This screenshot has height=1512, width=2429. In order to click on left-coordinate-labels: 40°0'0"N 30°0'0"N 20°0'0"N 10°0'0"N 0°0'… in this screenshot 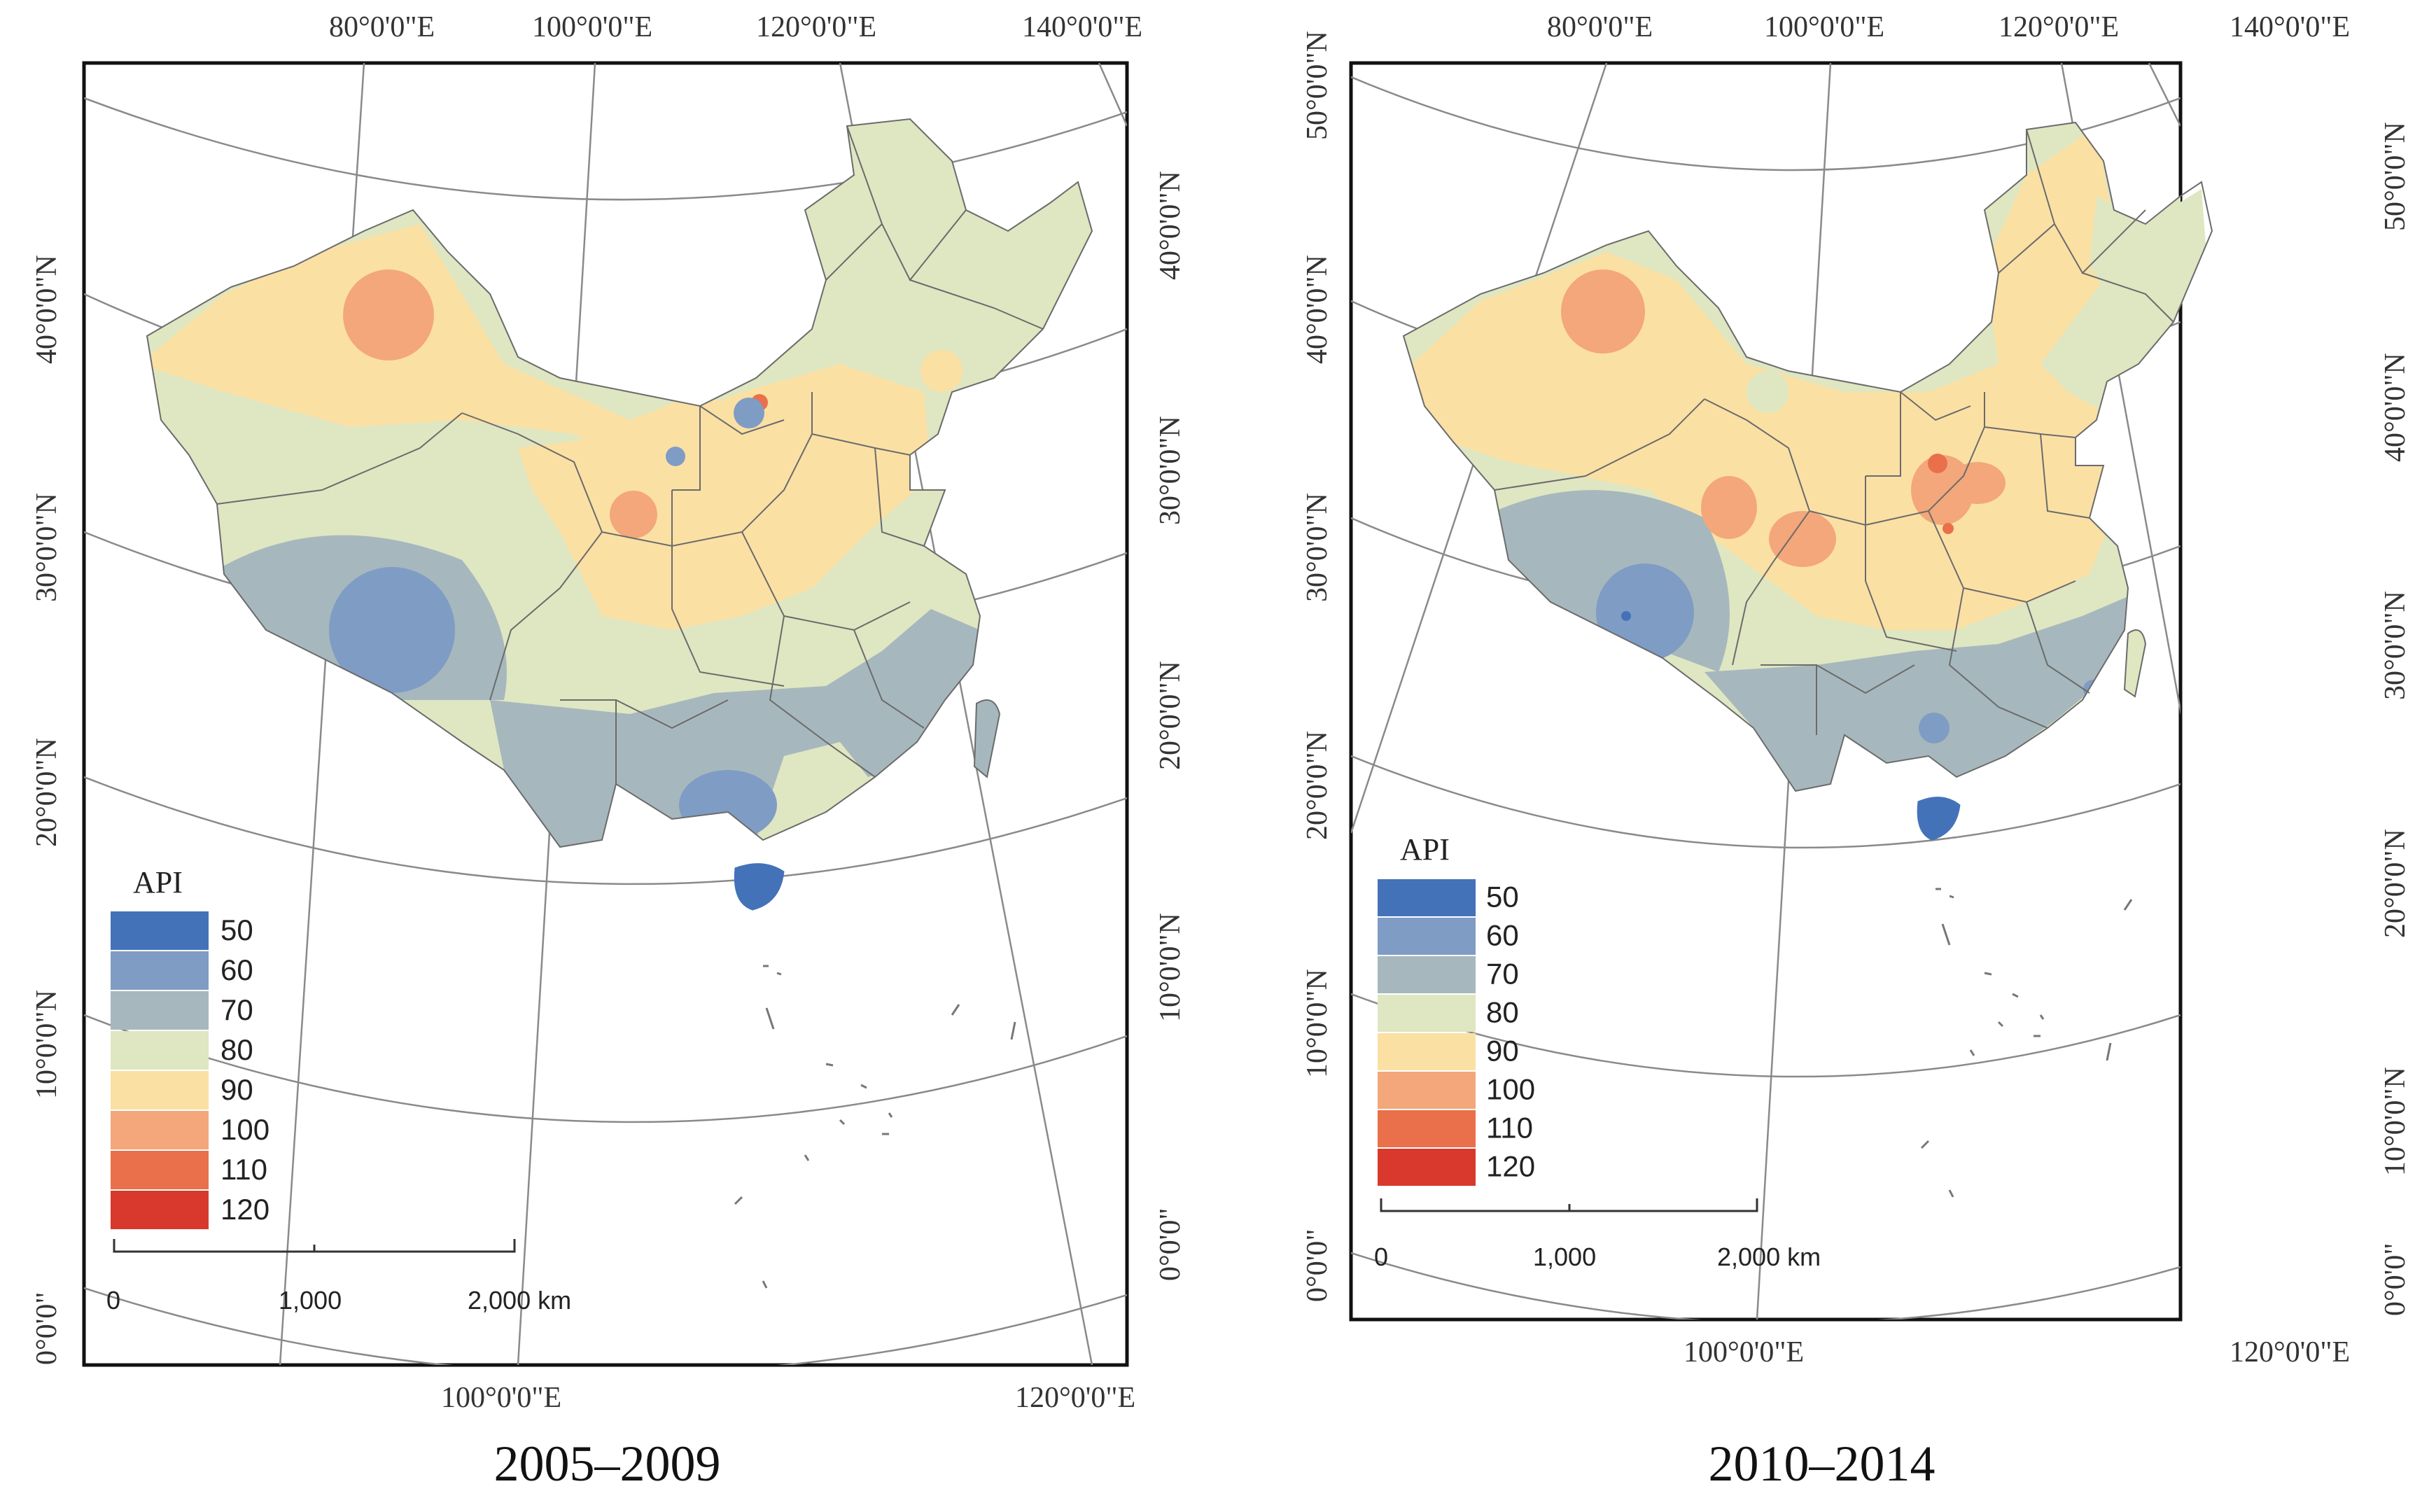, I will do `click(47, 810)`.